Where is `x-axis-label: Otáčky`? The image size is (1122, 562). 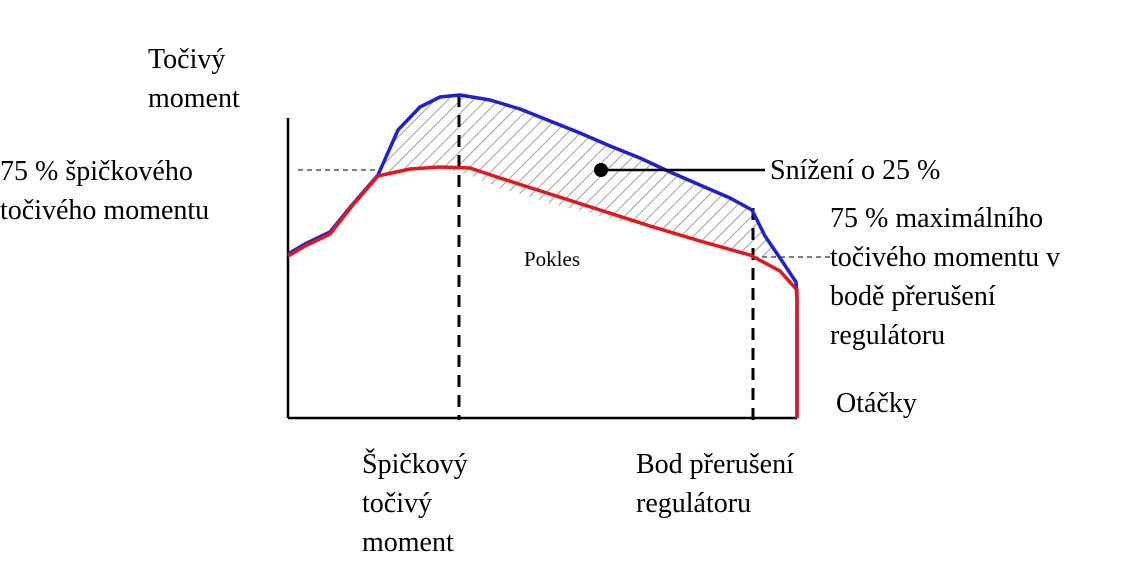
x-axis-label: Otáčky is located at coordinates (876, 403).